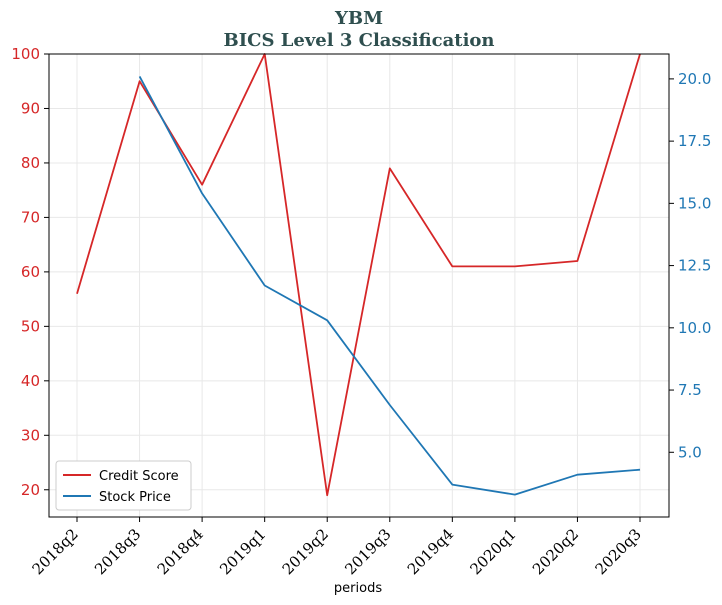 Image resolution: width=722 pixels, height=605 pixels. What do you see at coordinates (492, 551) in the screenshot?
I see `x-tick-label: 2020q1` at bounding box center [492, 551].